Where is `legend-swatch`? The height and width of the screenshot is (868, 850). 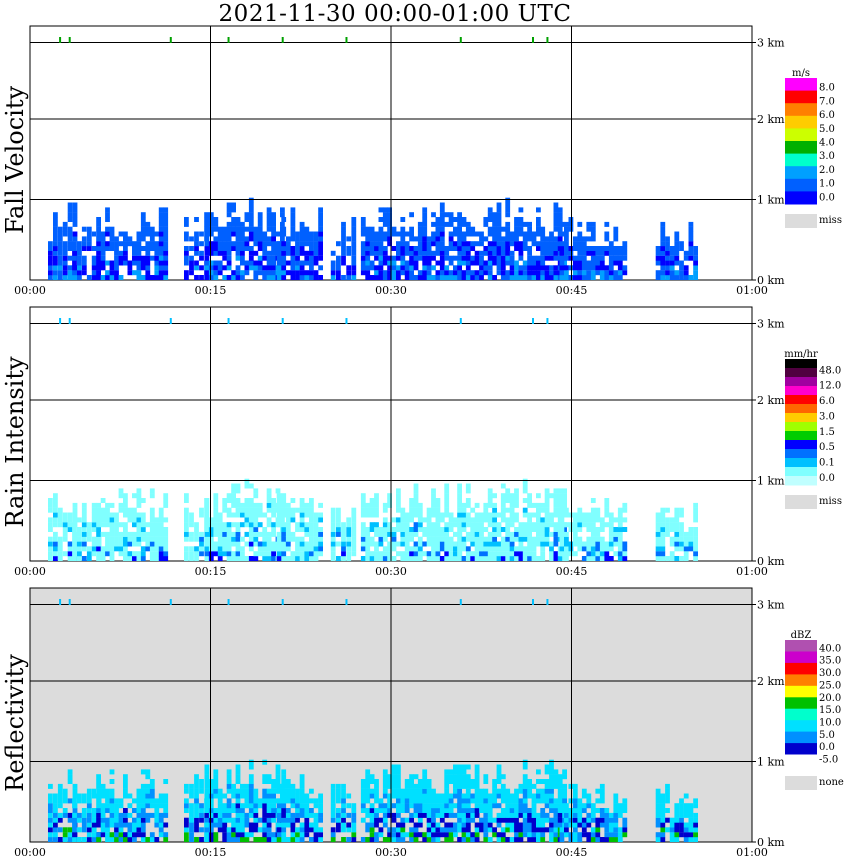 legend-swatch is located at coordinates (801, 760).